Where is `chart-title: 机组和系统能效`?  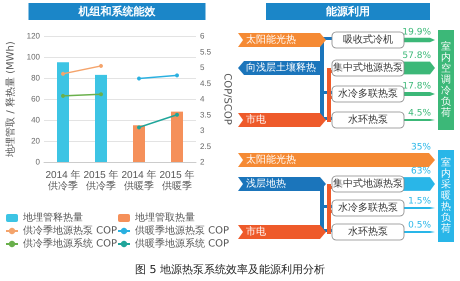
chart-title: 机组和系统能效 is located at coordinates (117, 11).